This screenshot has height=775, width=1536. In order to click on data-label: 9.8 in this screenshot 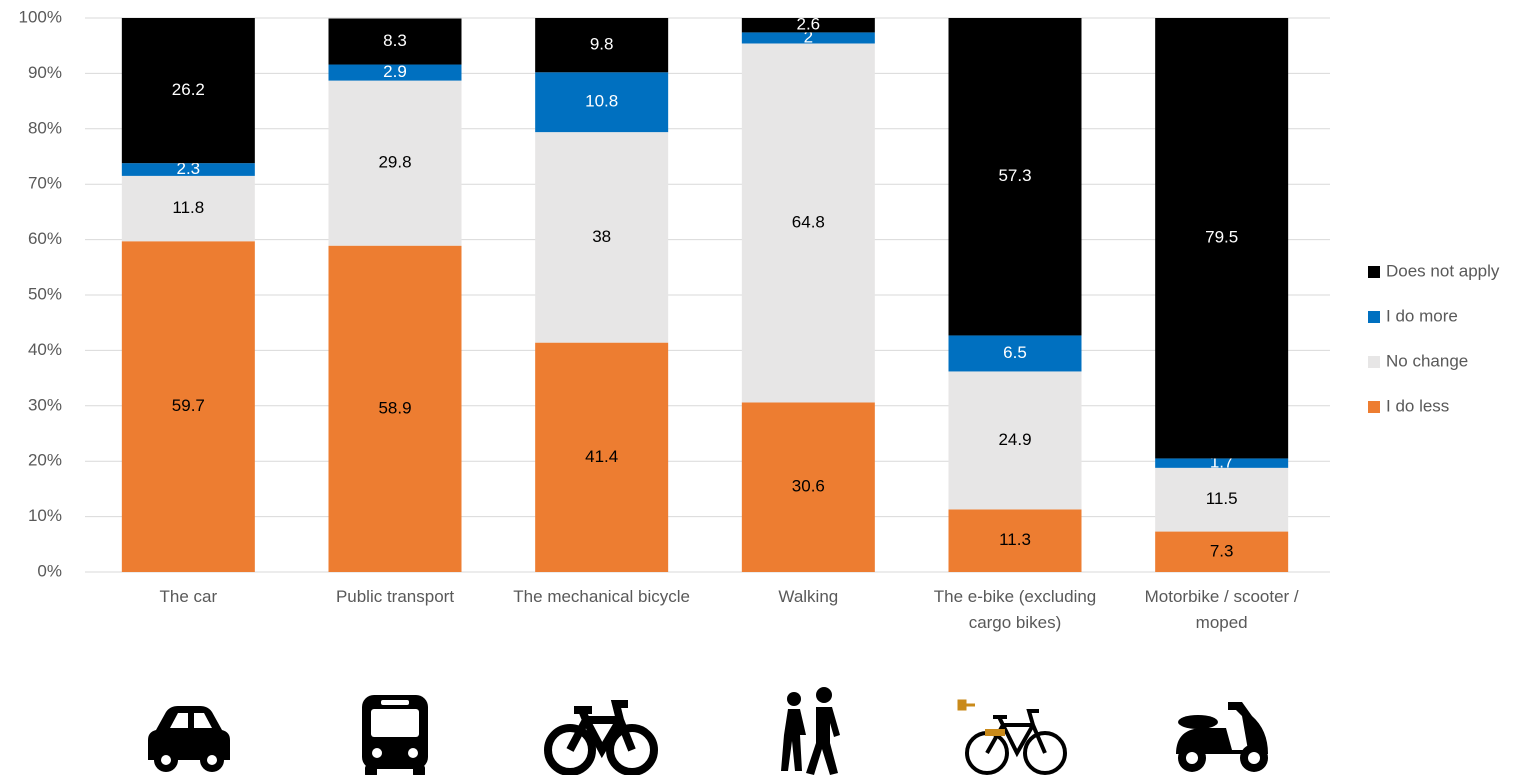, I will do `click(602, 44)`.